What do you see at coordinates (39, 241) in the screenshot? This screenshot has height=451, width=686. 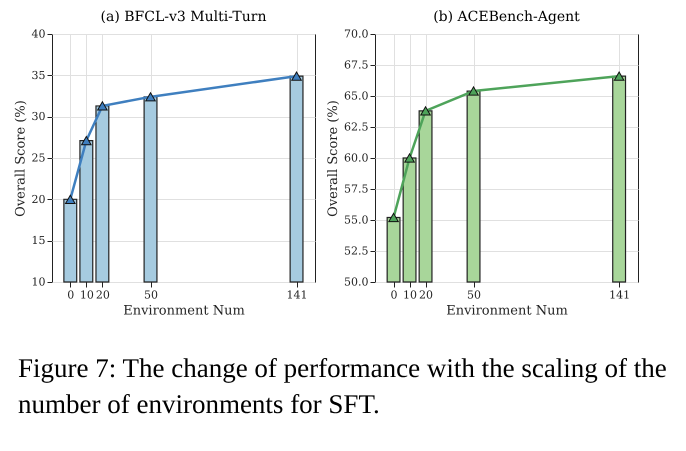 I see `y-tick-label: 15` at bounding box center [39, 241].